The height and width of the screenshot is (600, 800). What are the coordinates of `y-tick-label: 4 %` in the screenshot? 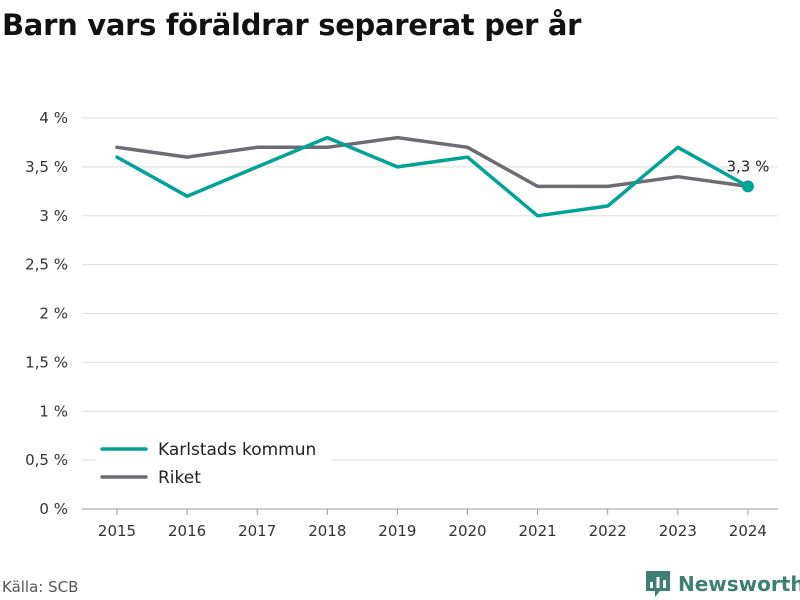 It's located at (53, 118).